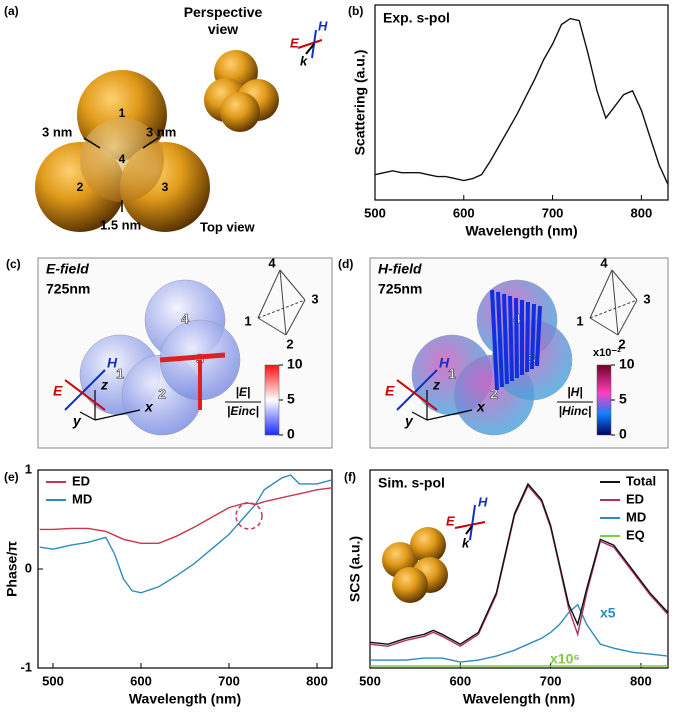  Describe the element at coordinates (551, 680) in the screenshot. I see `x-tick-label: 700` at that location.